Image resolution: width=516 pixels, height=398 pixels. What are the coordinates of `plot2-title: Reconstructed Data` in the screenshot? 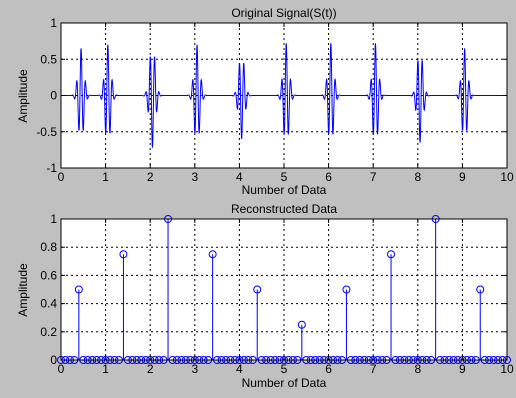 It's located at (284, 209).